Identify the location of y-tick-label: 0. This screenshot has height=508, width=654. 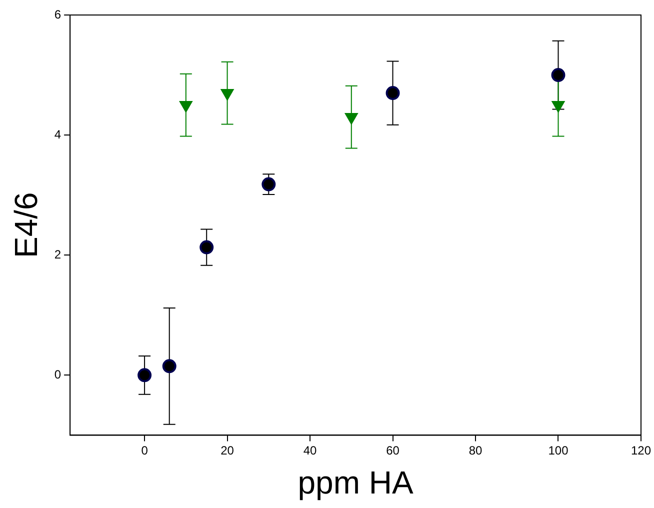
(58, 374).